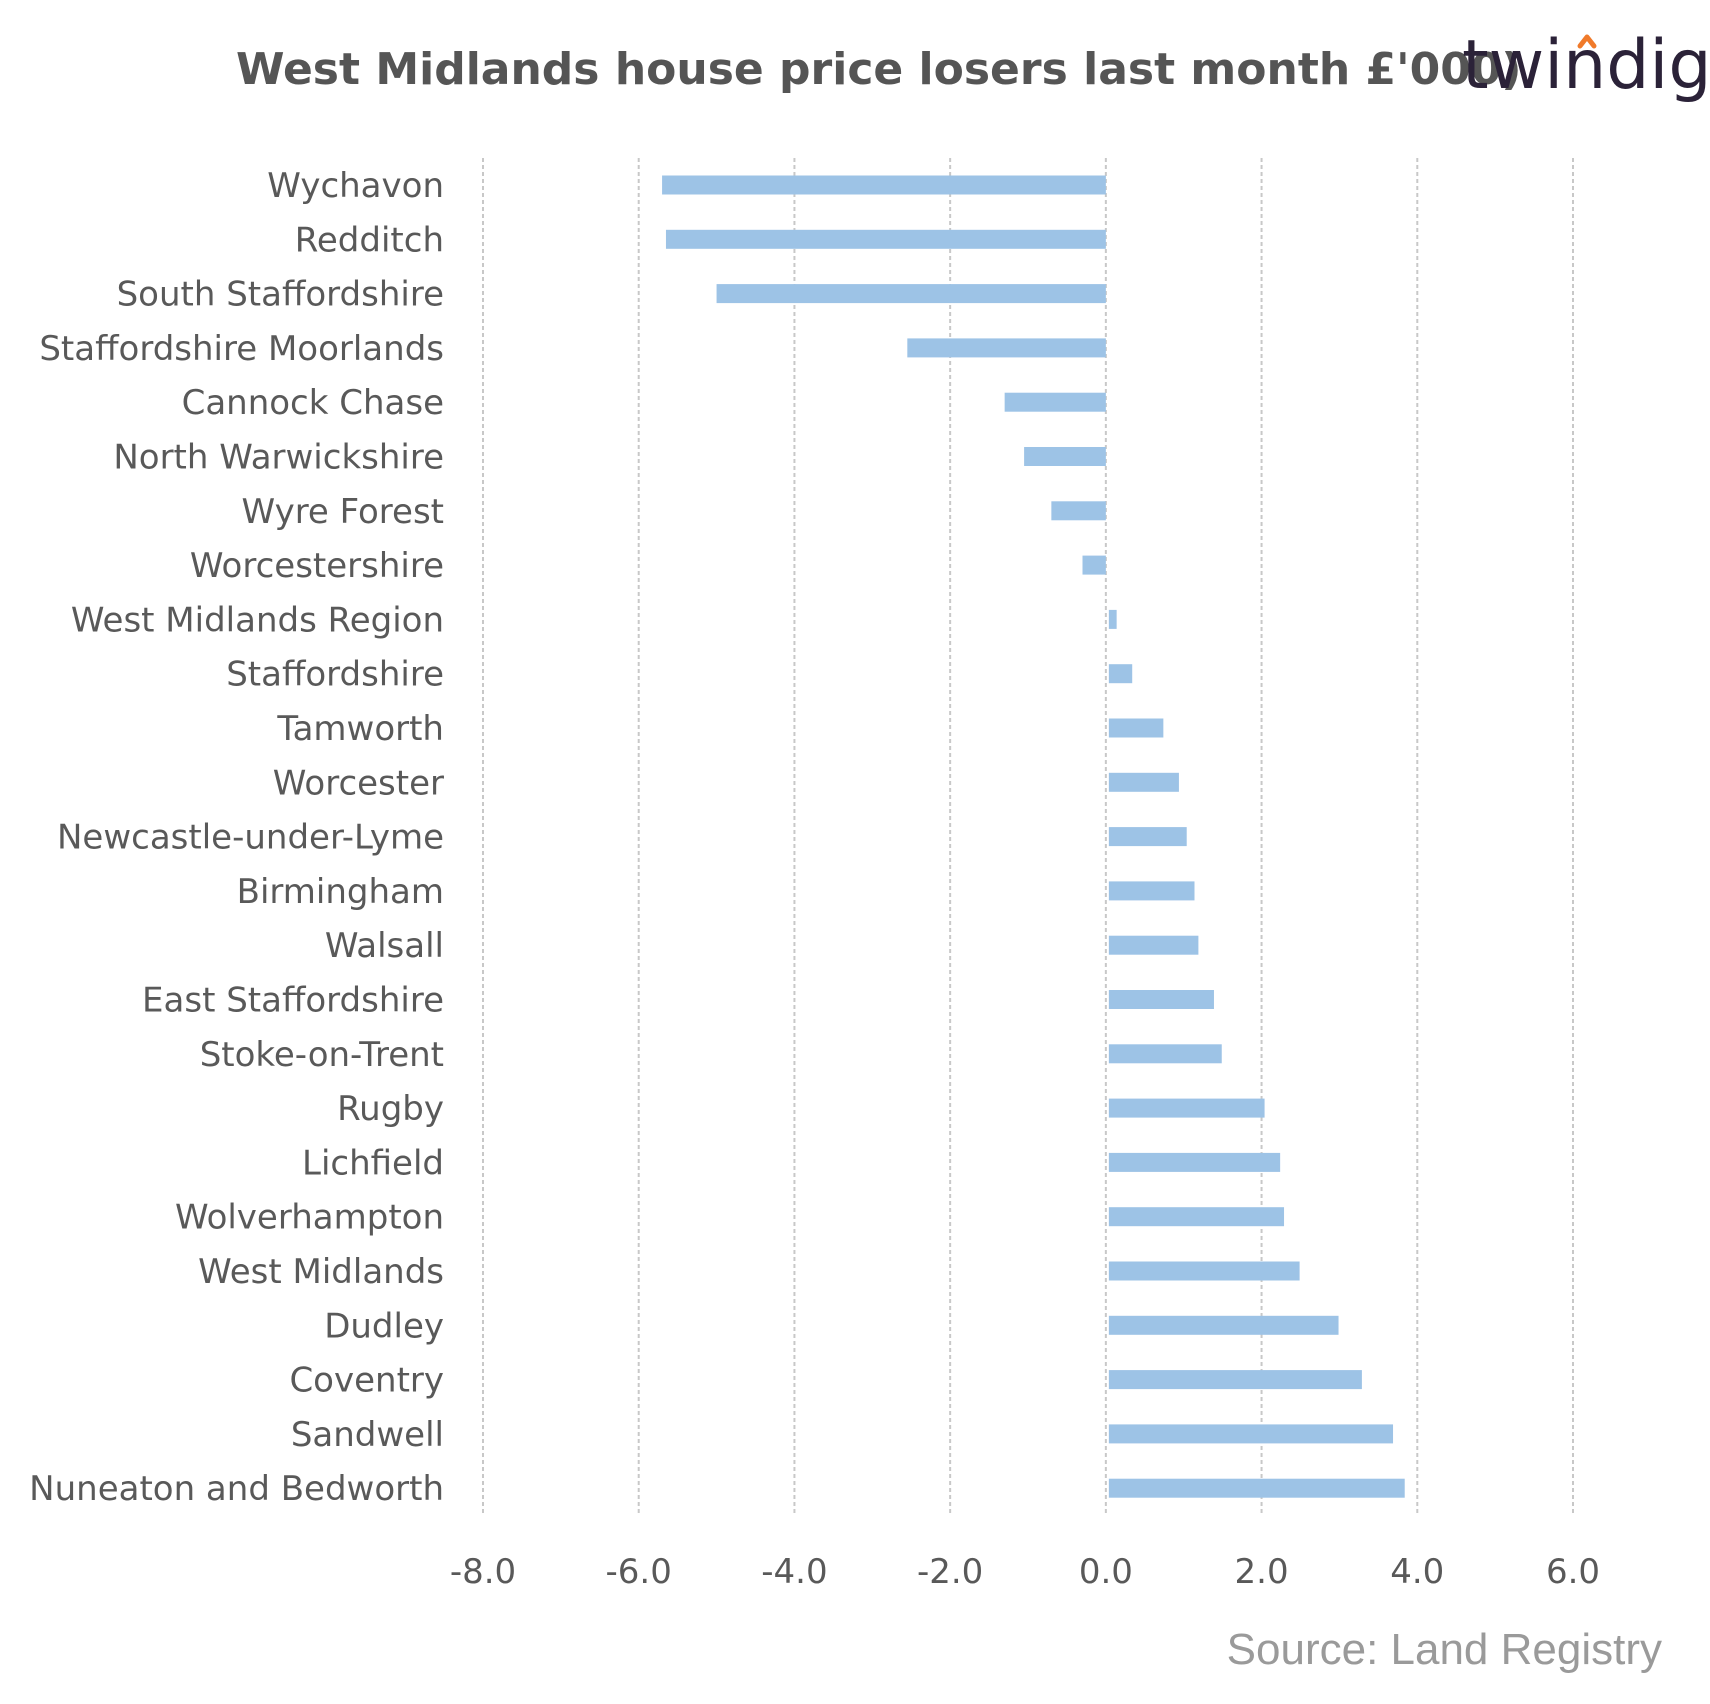 This screenshot has height=1704, width=1710. Describe the element at coordinates (250, 838) in the screenshot. I see `category-label: Newcastle-under-Lyme` at that location.